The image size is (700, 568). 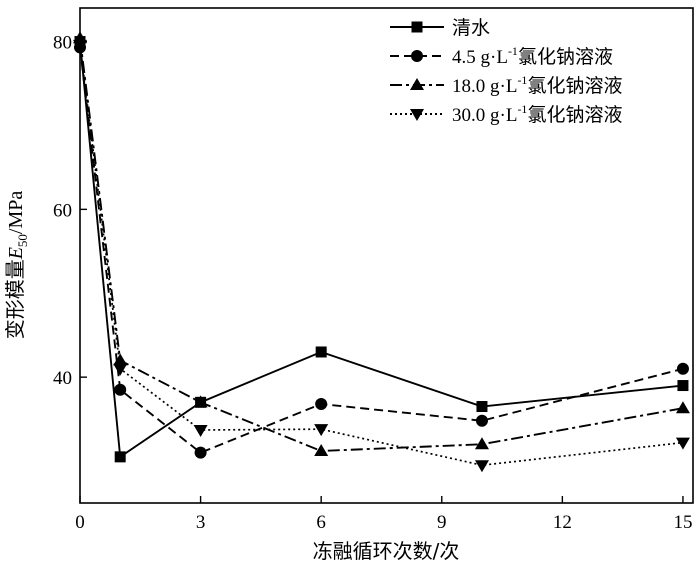 I want to click on x-tick-label: 3, so click(x=201, y=522).